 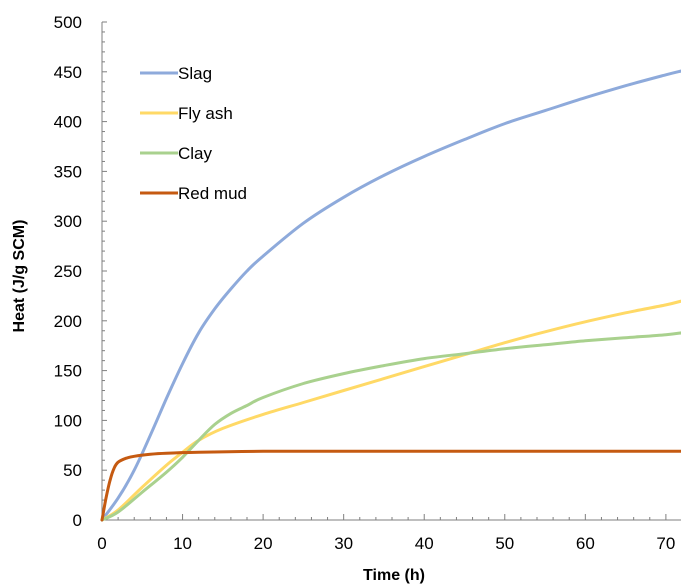 I want to click on y-tick-label: 50, so click(x=72, y=470).